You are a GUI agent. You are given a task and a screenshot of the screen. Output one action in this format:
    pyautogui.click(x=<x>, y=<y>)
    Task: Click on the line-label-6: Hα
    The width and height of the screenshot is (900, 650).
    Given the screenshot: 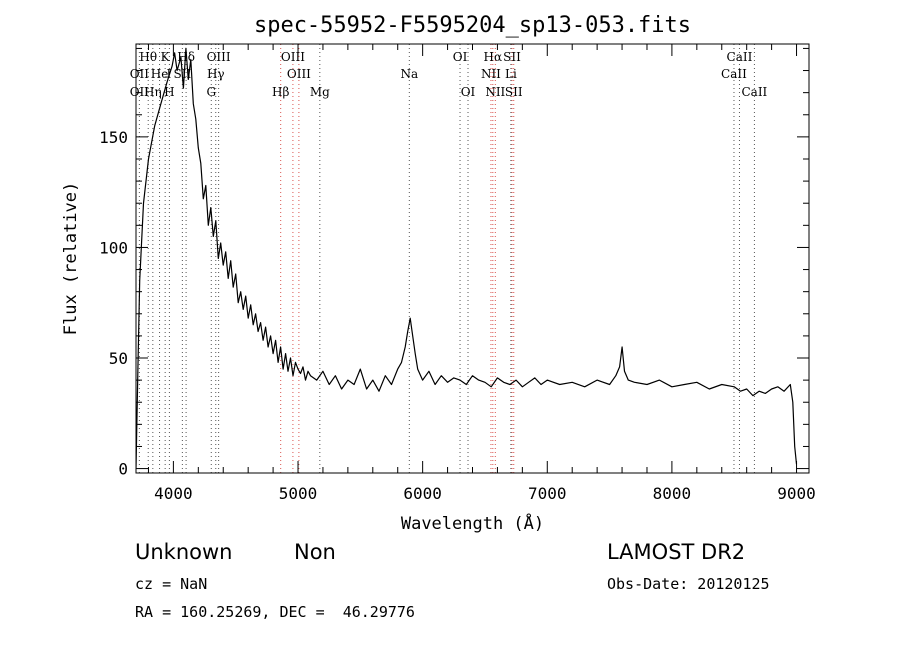 What is the action you would take?
    pyautogui.click(x=493, y=57)
    